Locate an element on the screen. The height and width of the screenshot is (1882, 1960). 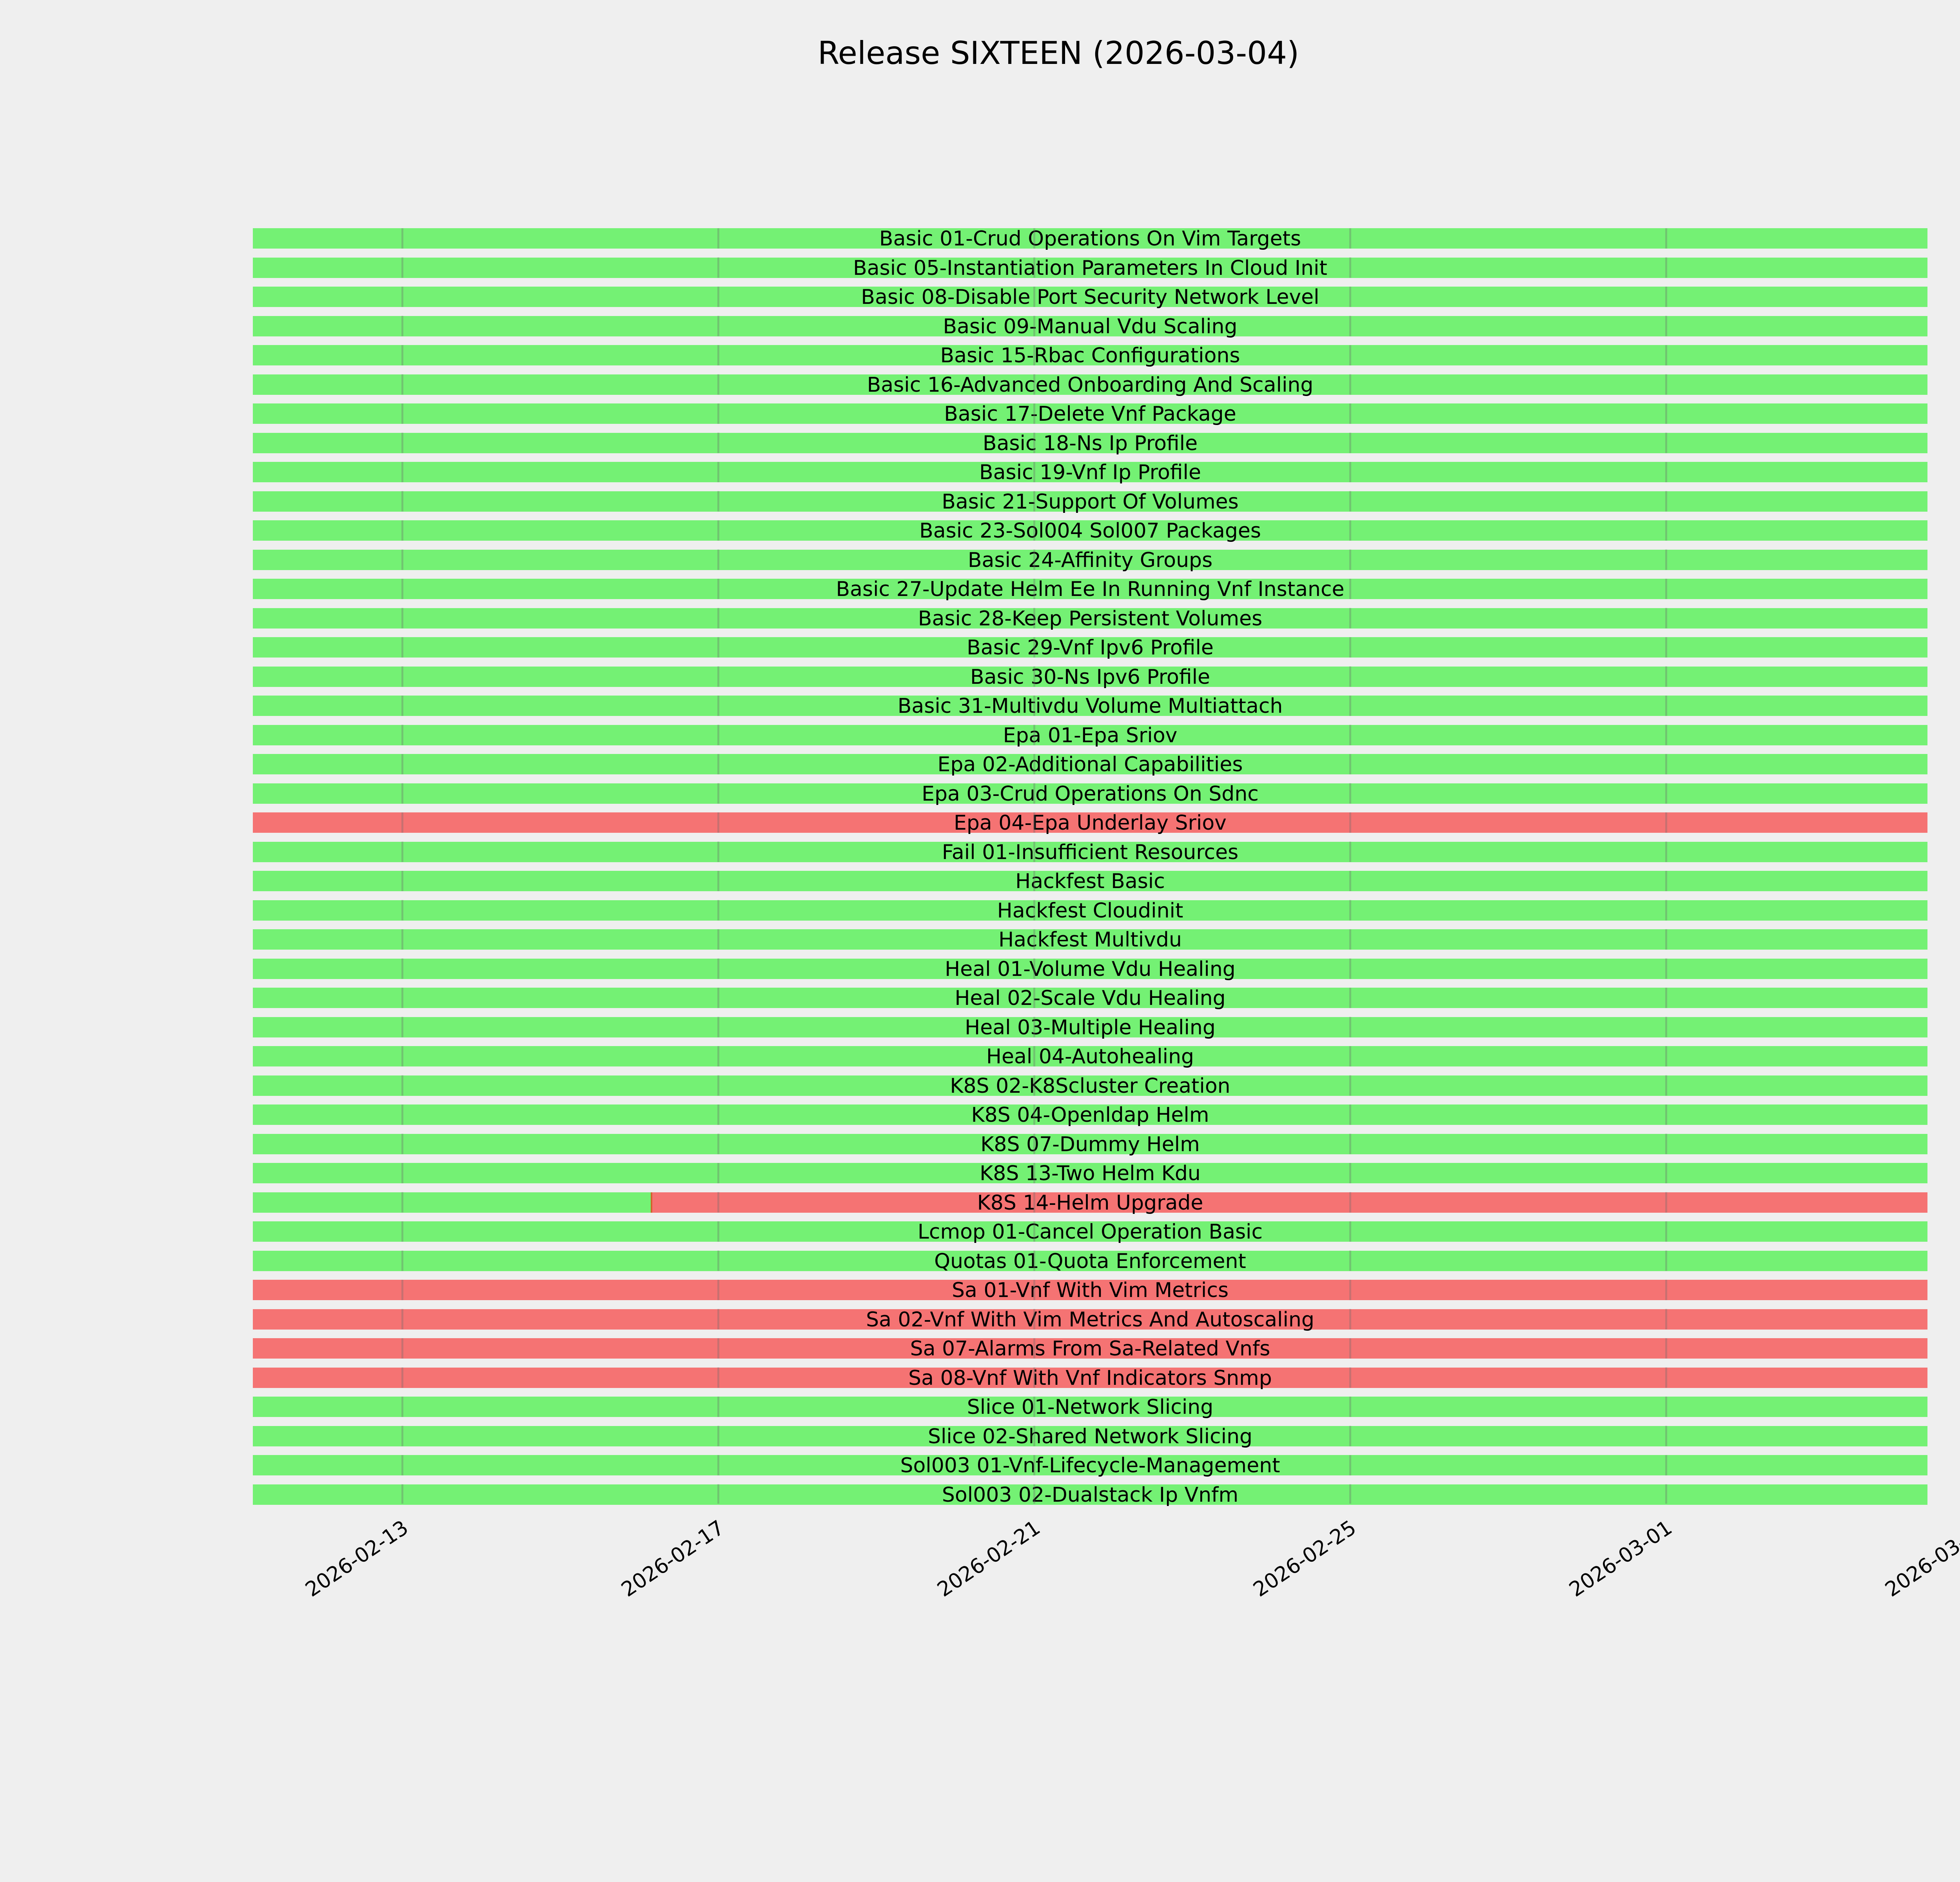
bar-label: Sa 07-Alarms From Sa-Related Vnfs is located at coordinates (1090, 1349).